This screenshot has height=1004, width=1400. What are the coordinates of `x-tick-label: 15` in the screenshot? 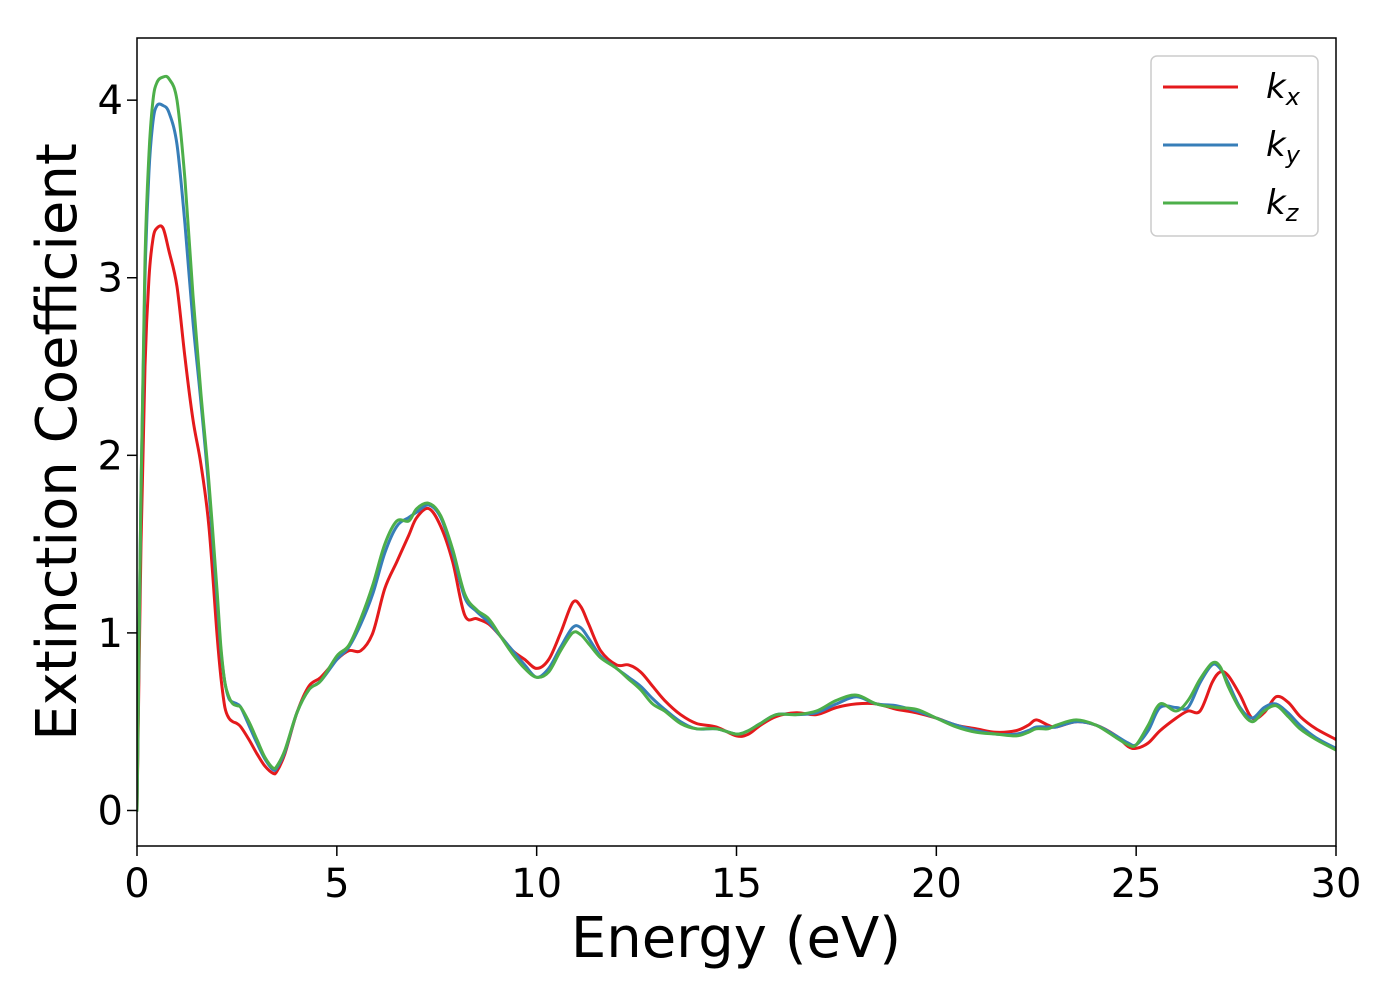 It's located at (736, 884).